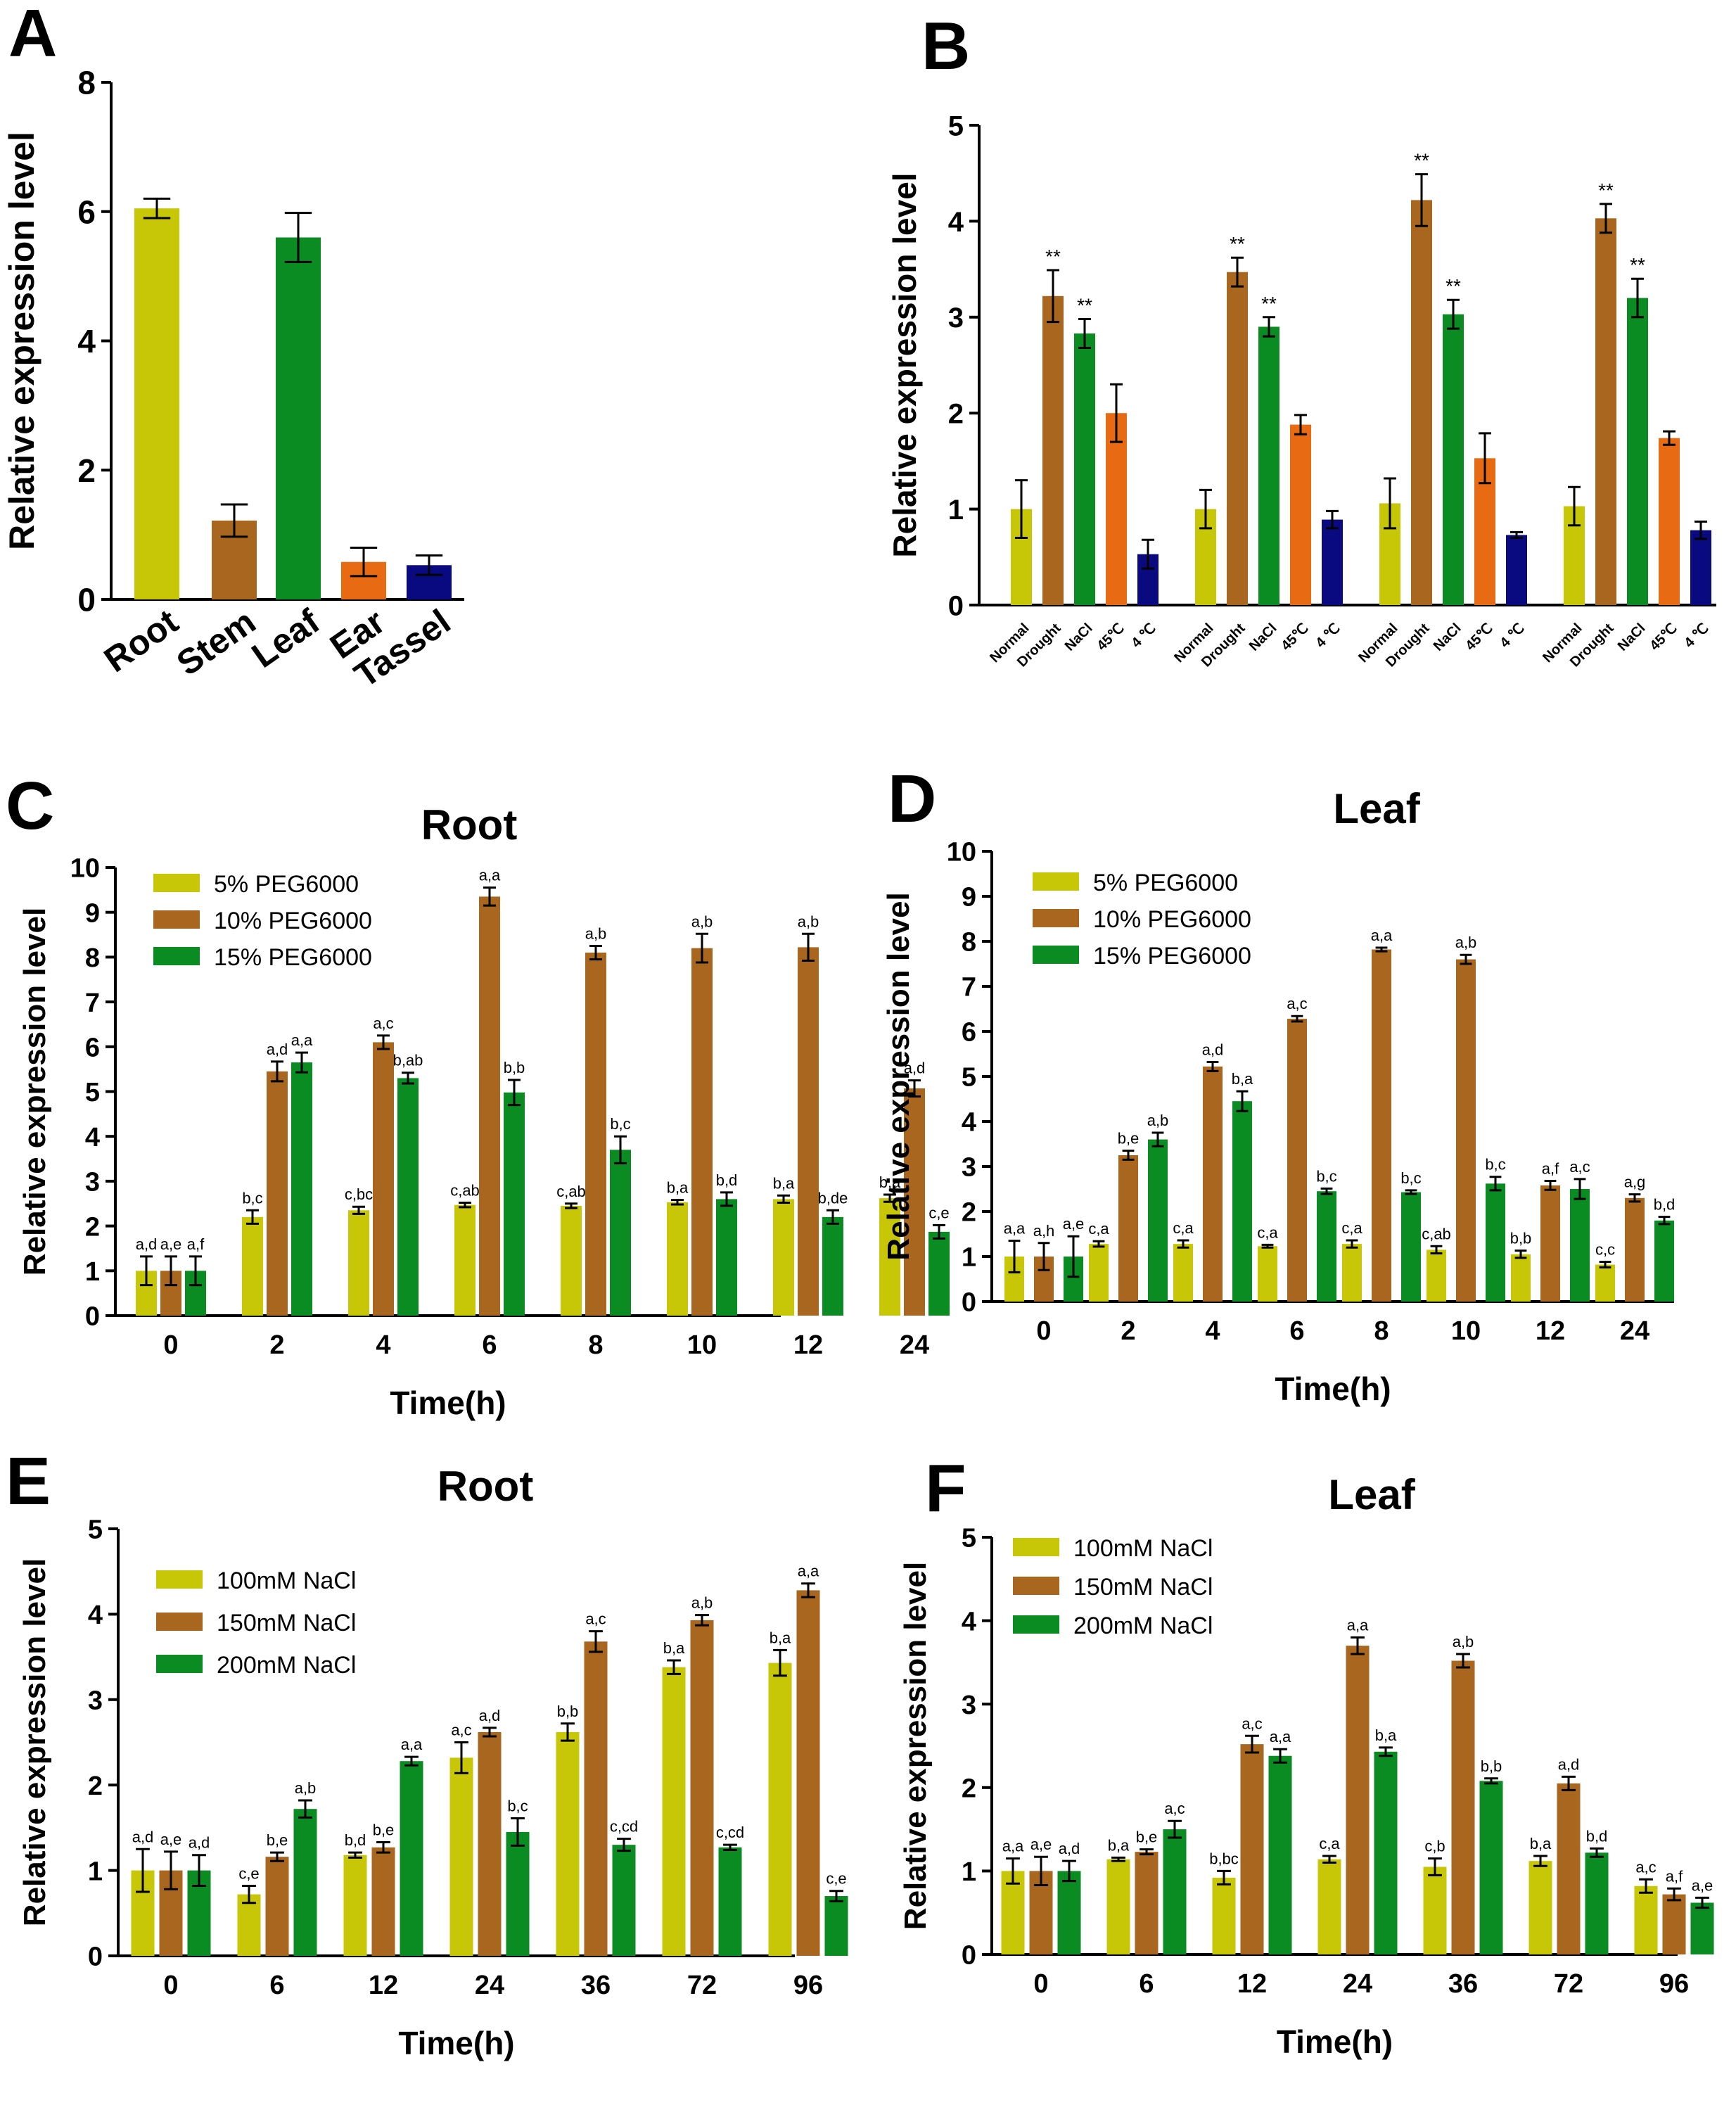 This screenshot has width=1736, height=2124. I want to click on y-tick-label: 1, so click(969, 1258).